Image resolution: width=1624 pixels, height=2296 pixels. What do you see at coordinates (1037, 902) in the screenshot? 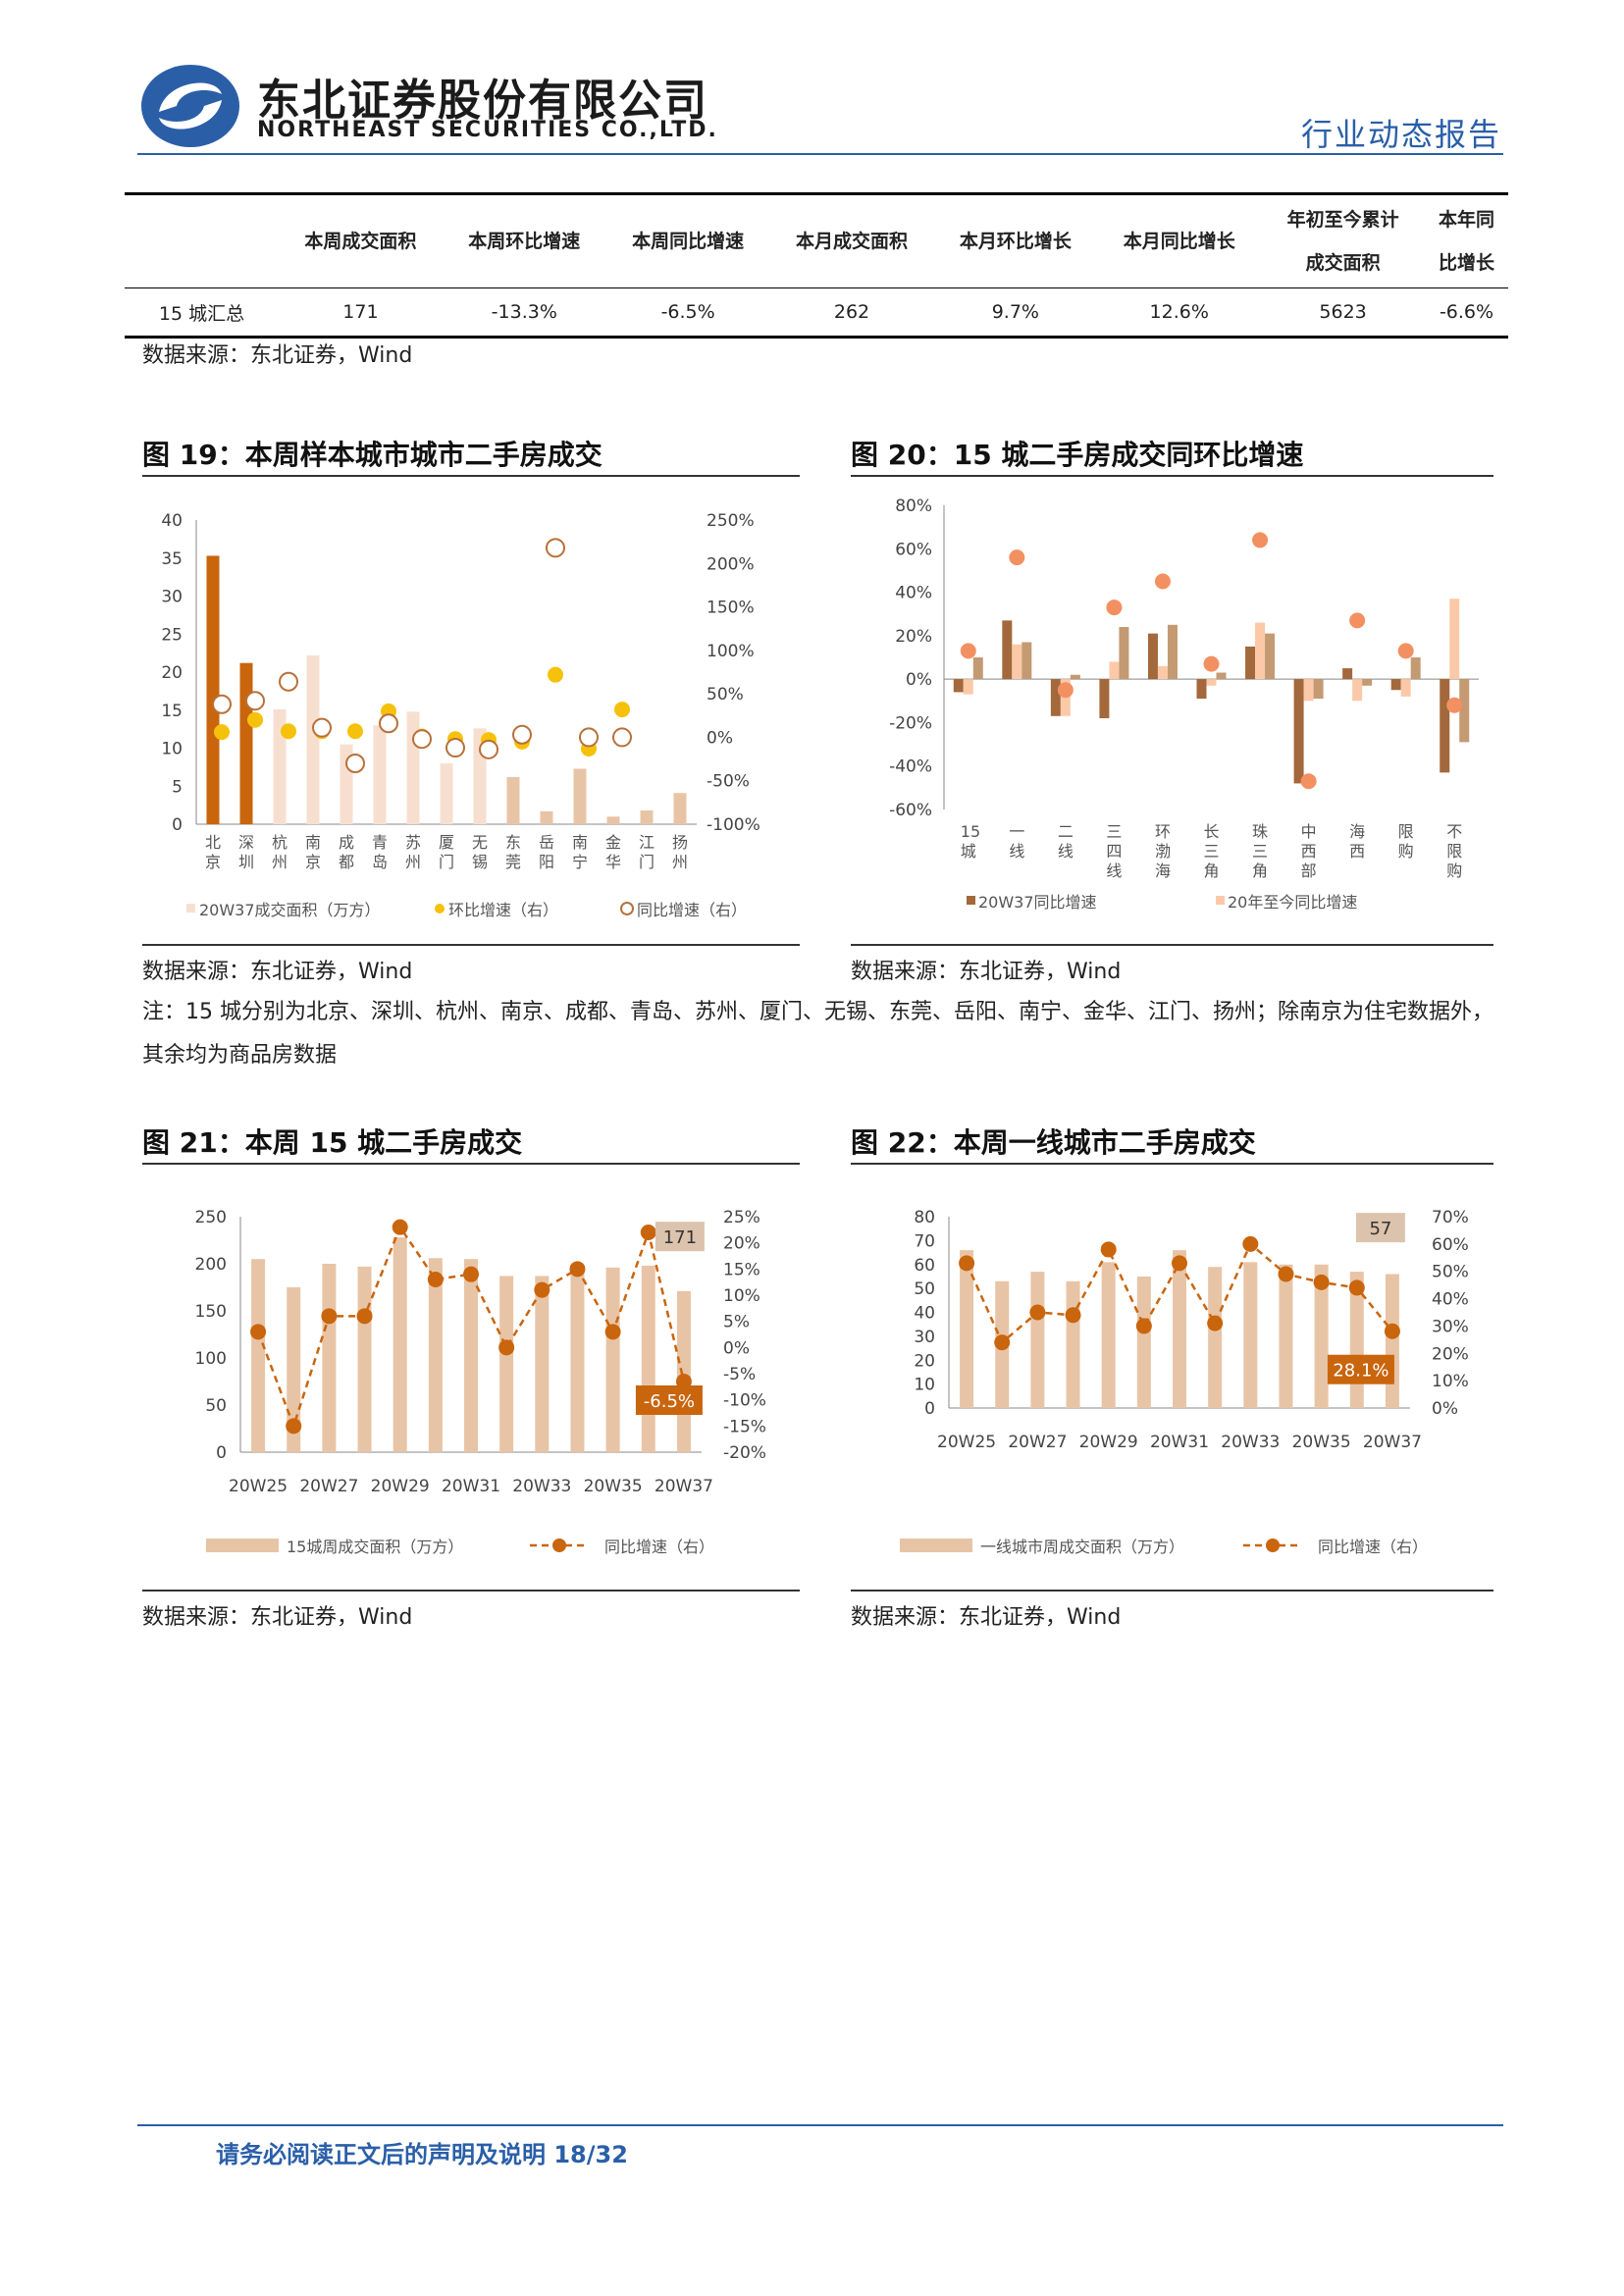
I see `legend-label: 20W37同比增速` at bounding box center [1037, 902].